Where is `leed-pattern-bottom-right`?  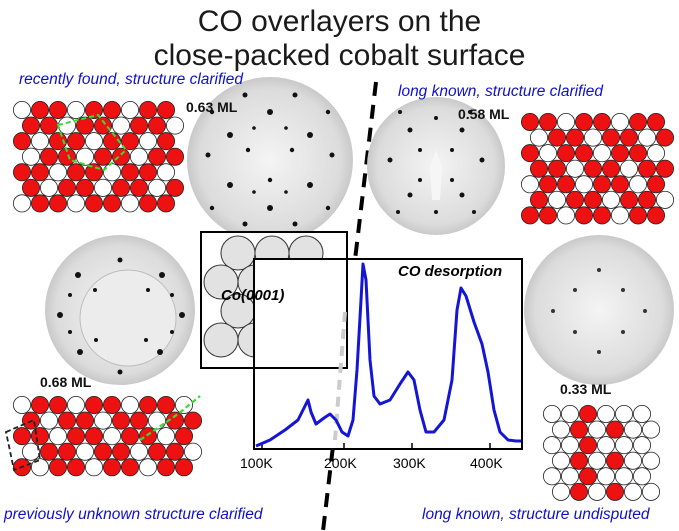 leed-pattern-bottom-right is located at coordinates (599, 310).